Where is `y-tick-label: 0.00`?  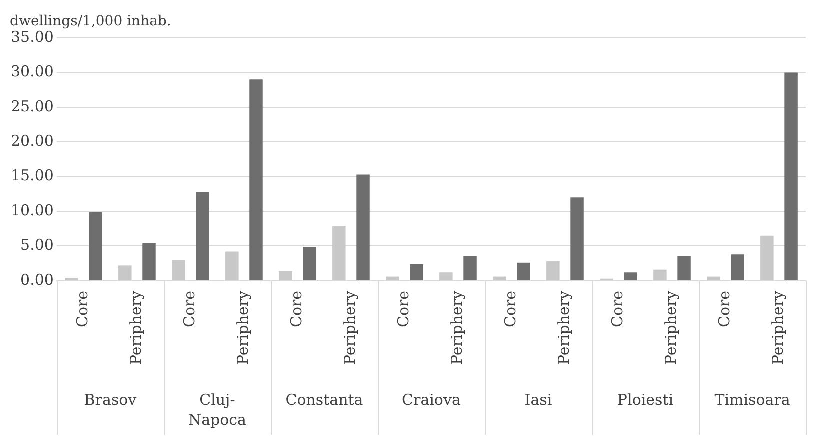 y-tick-label: 0.00 is located at coordinates (37, 279).